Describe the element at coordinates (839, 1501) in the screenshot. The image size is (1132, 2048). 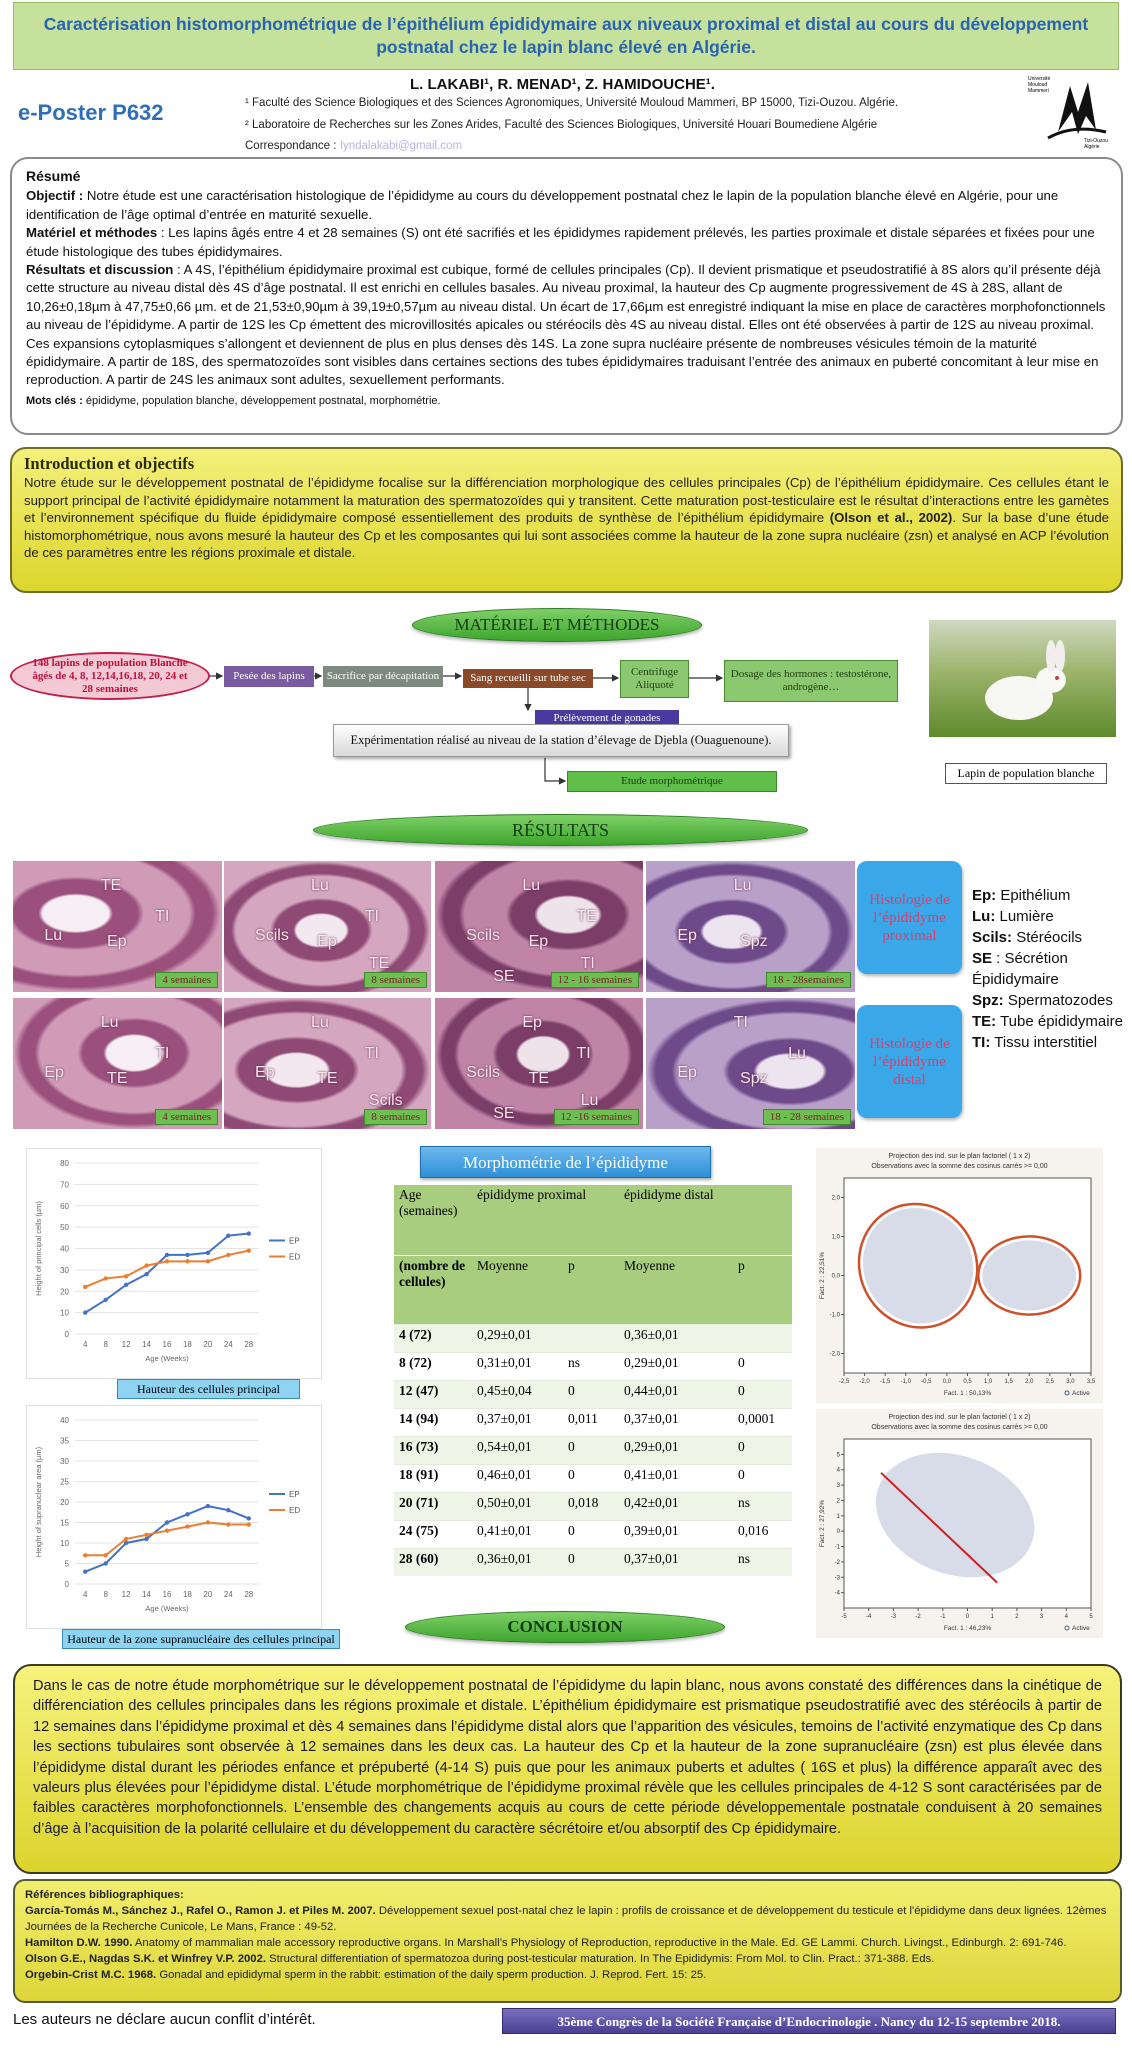
I see `y-tick-label: 2` at that location.